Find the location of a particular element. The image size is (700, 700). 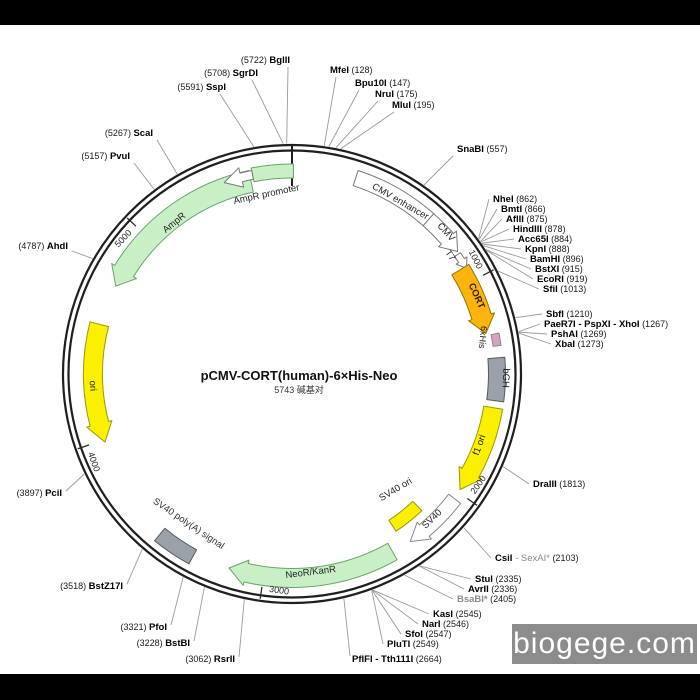

callout-line-Acc65I is located at coordinates (498, 241).